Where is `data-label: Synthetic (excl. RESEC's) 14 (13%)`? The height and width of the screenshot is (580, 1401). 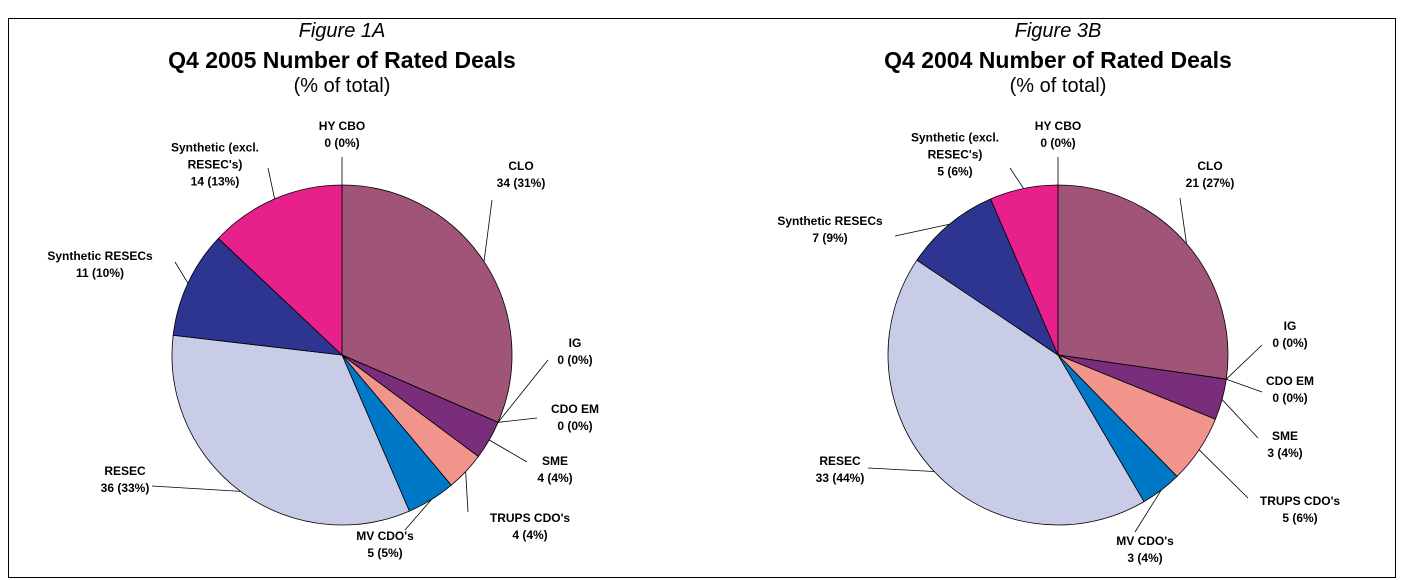
data-label: Synthetic (excl. RESEC's) 14 (13%) is located at coordinates (215, 165).